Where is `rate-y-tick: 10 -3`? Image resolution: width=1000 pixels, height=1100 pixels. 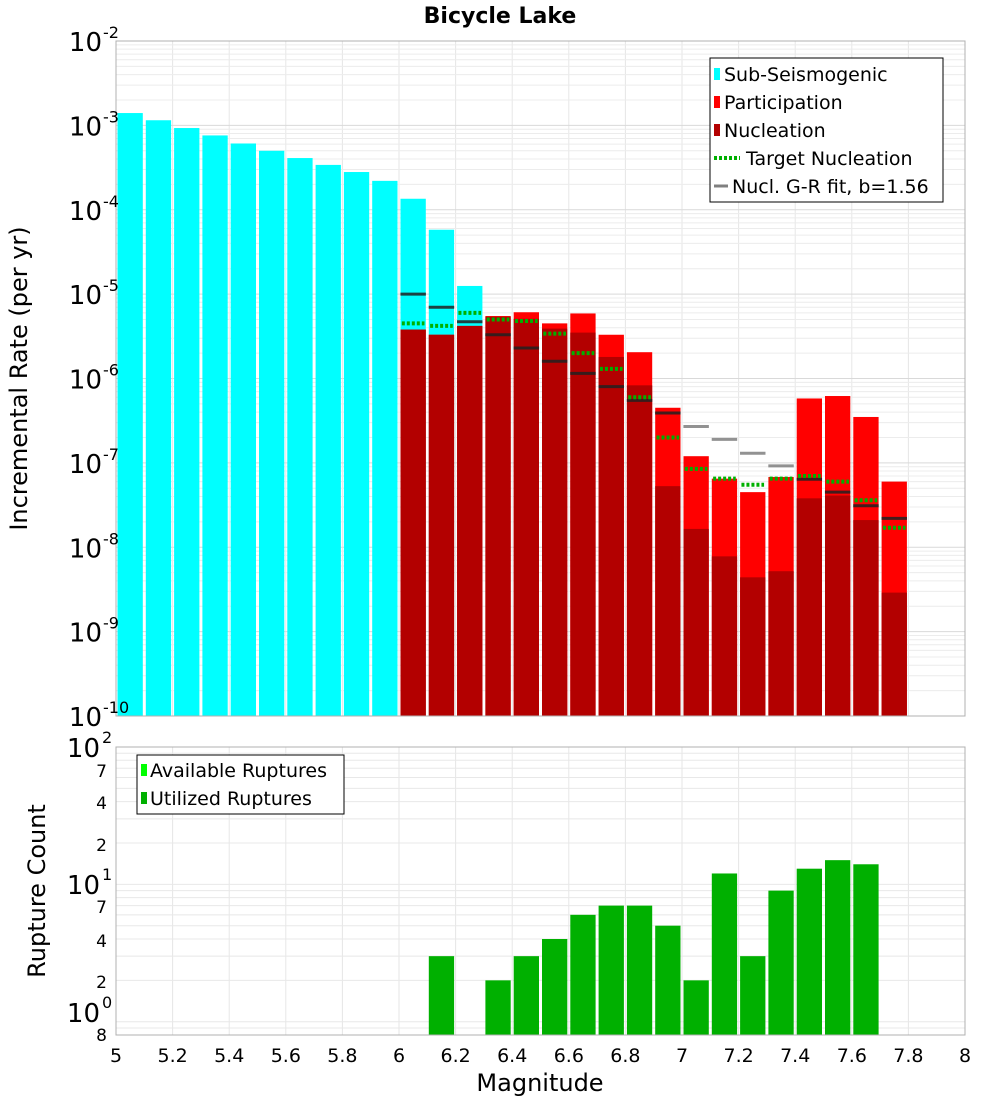 rate-y-tick: 10 -3 is located at coordinates (94, 124).